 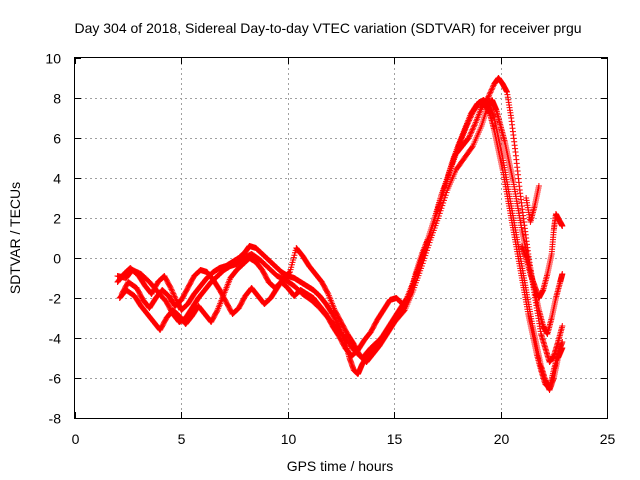 What do you see at coordinates (57, 139) in the screenshot?
I see `y-tick-label: 6` at bounding box center [57, 139].